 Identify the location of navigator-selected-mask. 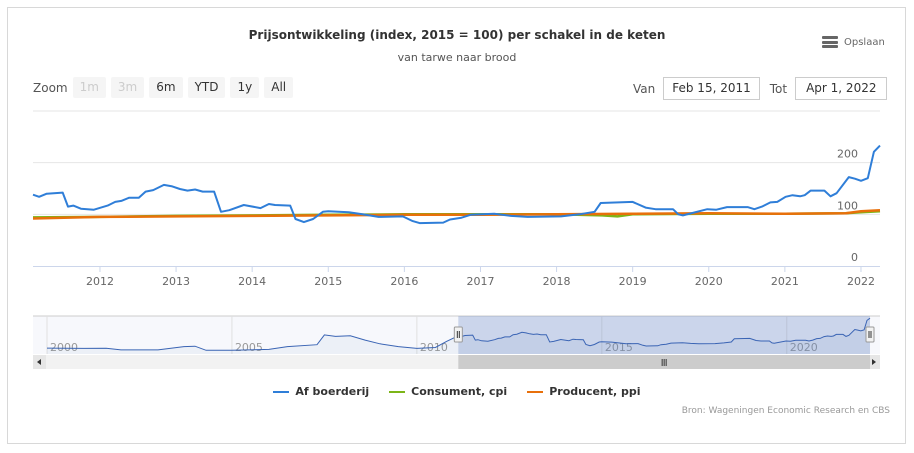
(664, 335).